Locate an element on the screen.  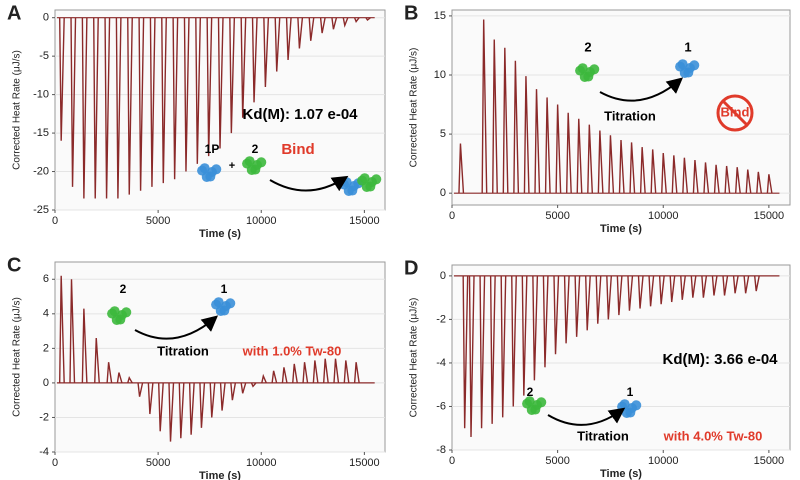
y-tick-label: -10 is located at coordinates (41, 95).